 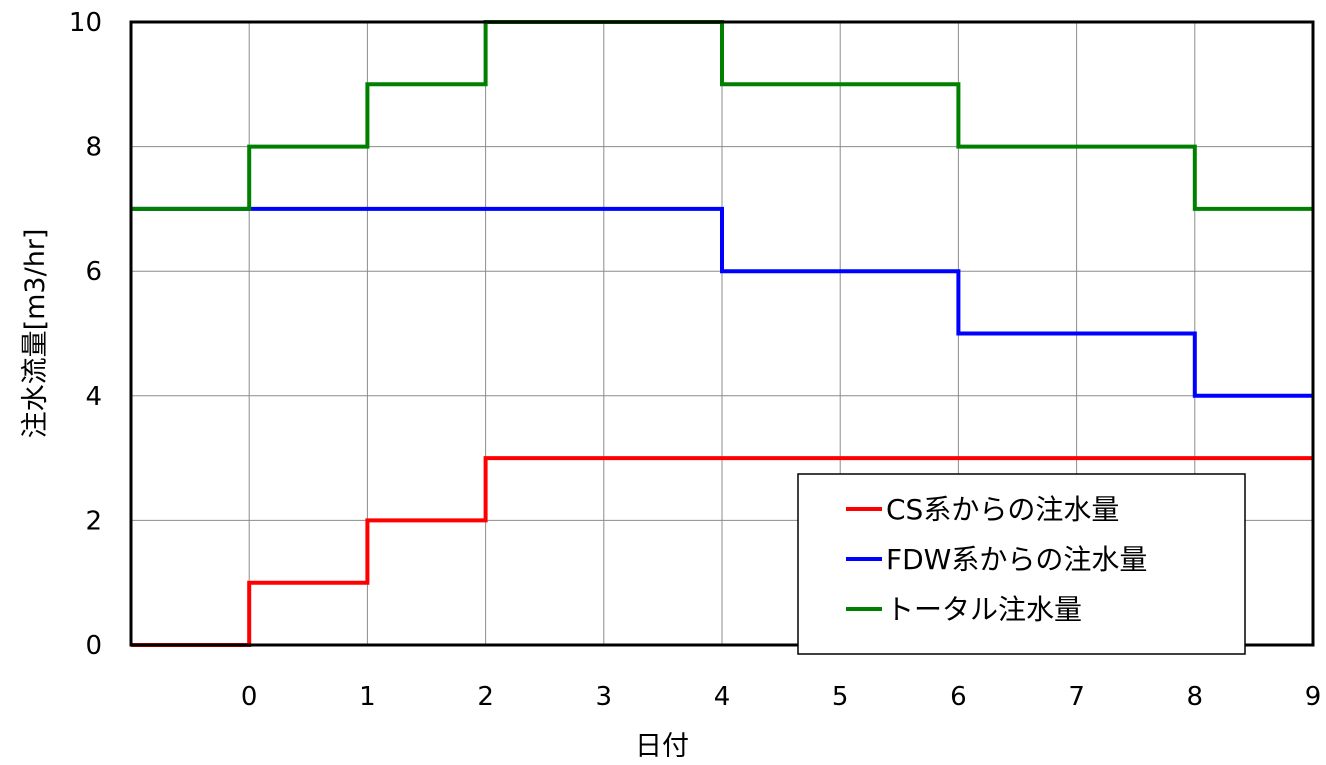 I want to click on y-tick-label: 4, so click(x=93, y=397).